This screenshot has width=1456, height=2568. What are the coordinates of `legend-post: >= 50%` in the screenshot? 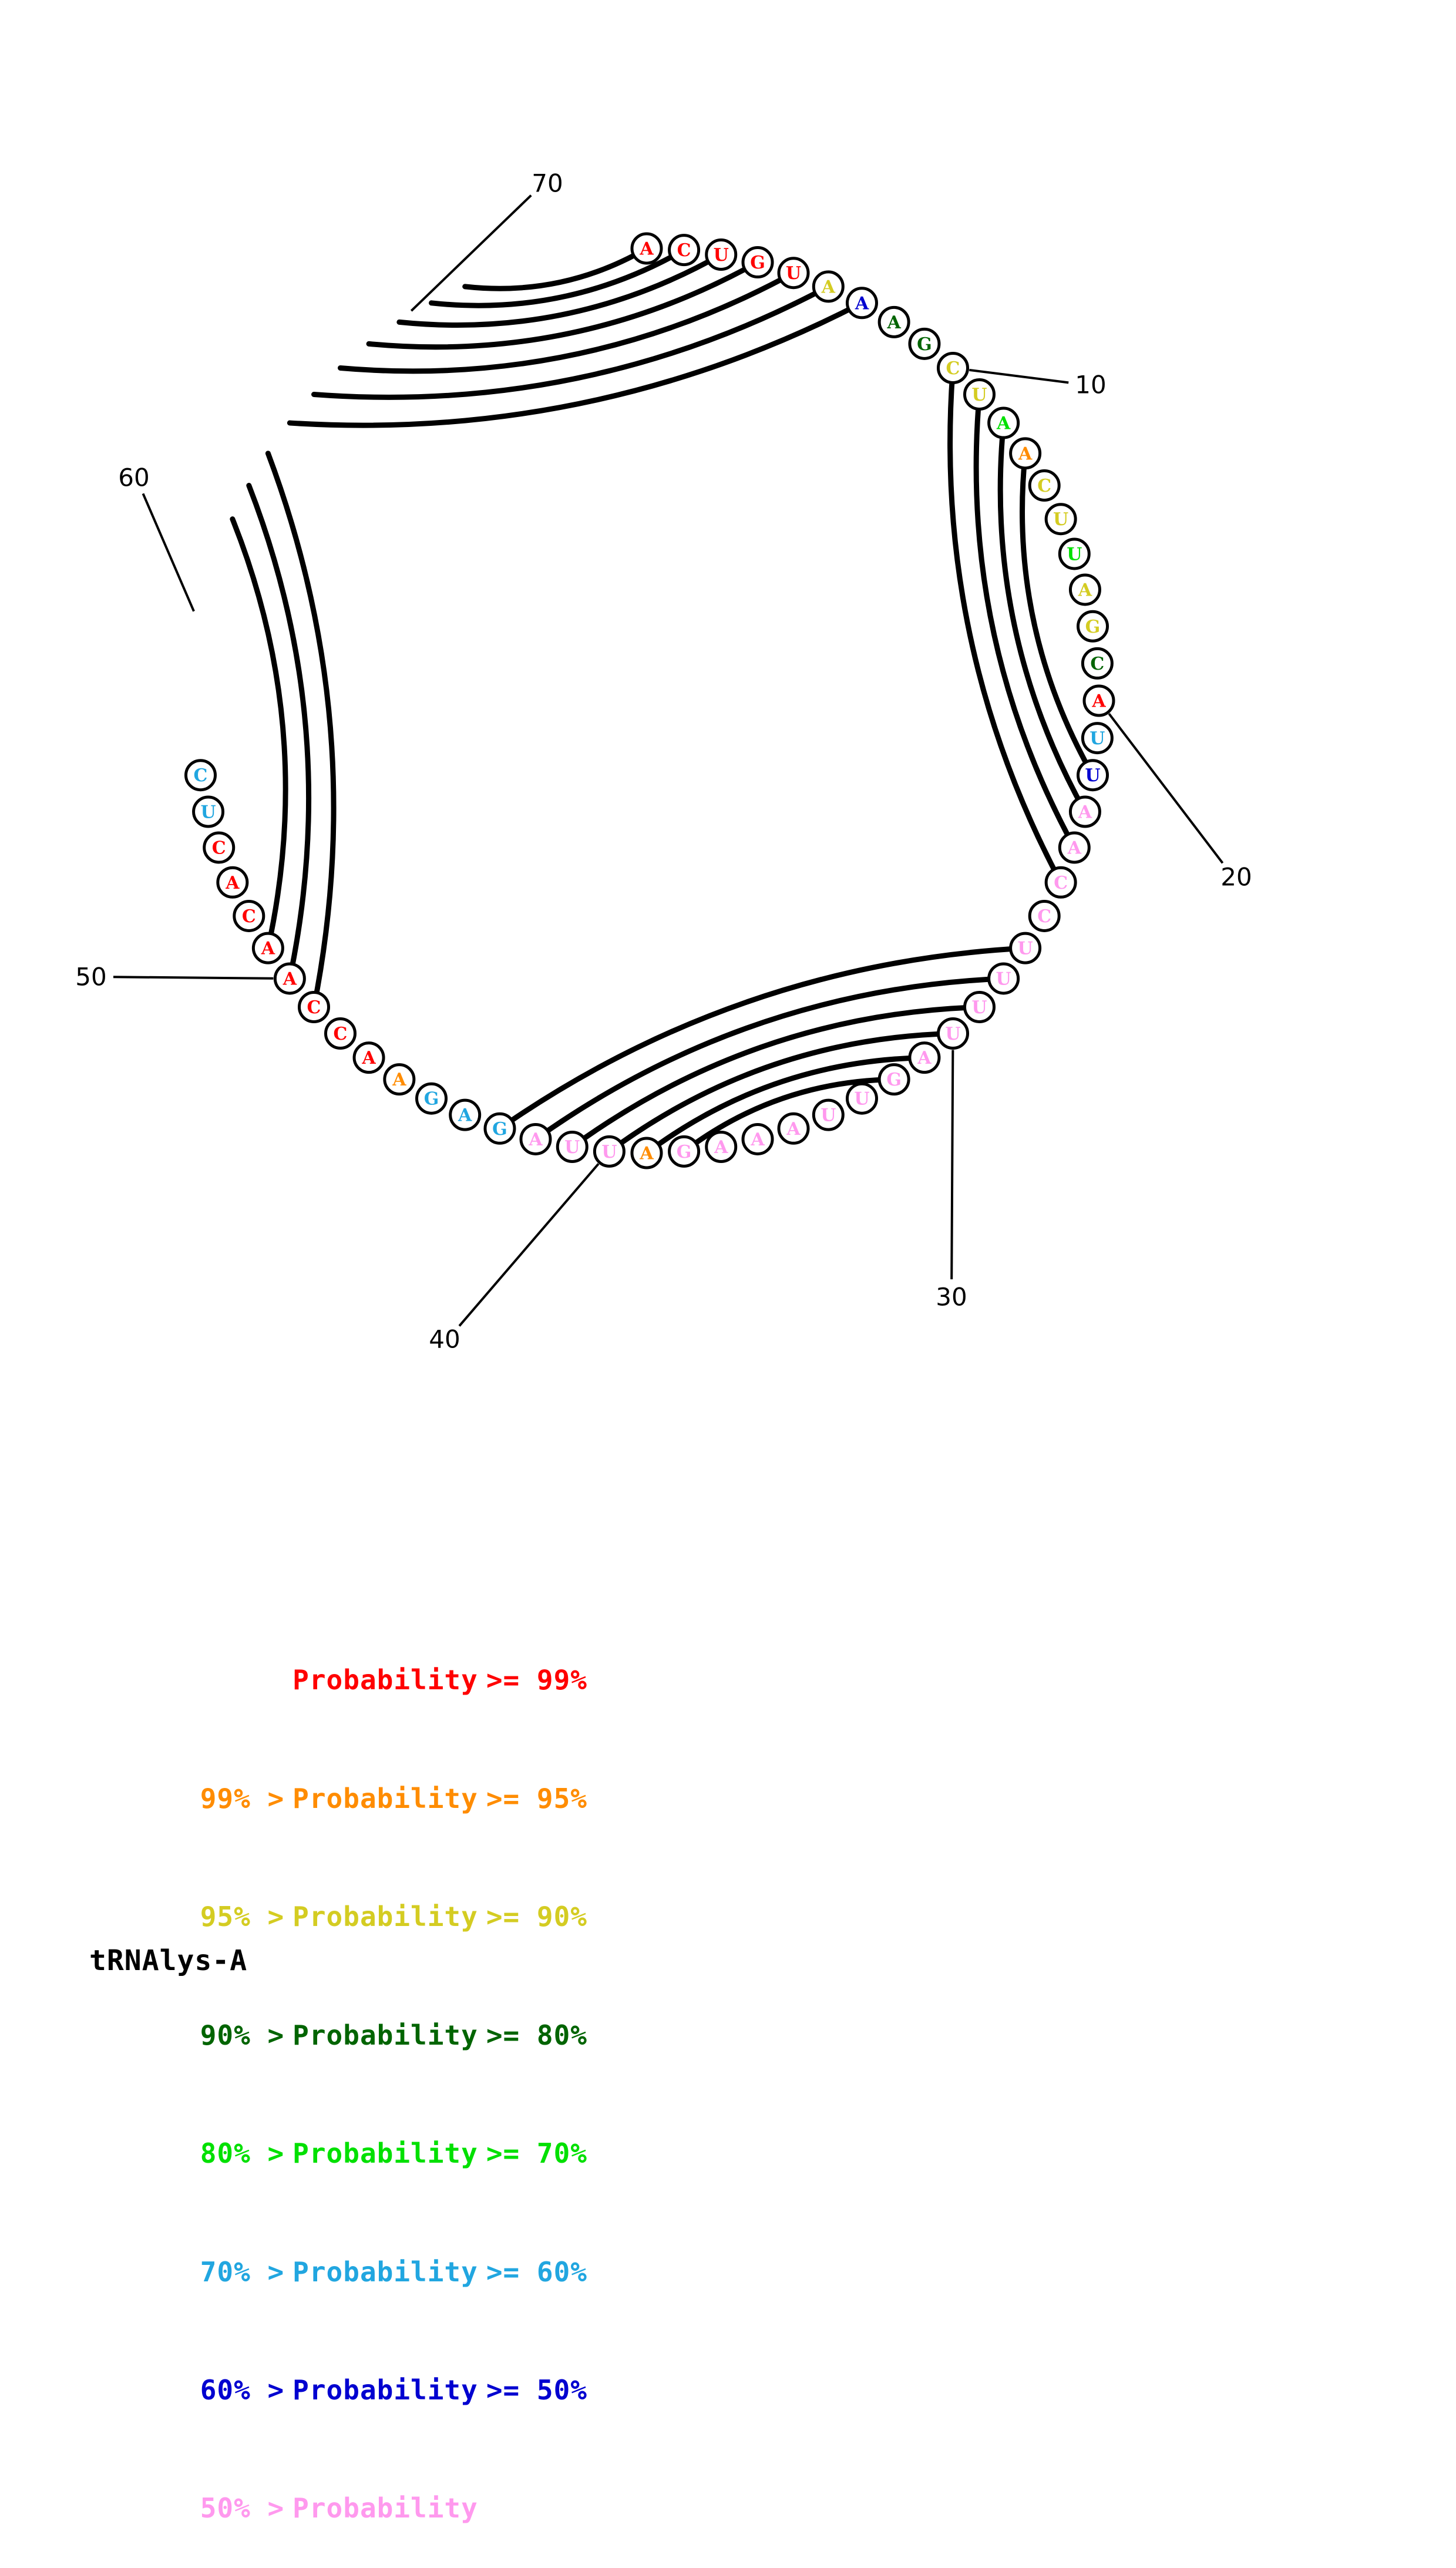 It's located at (536, 2390).